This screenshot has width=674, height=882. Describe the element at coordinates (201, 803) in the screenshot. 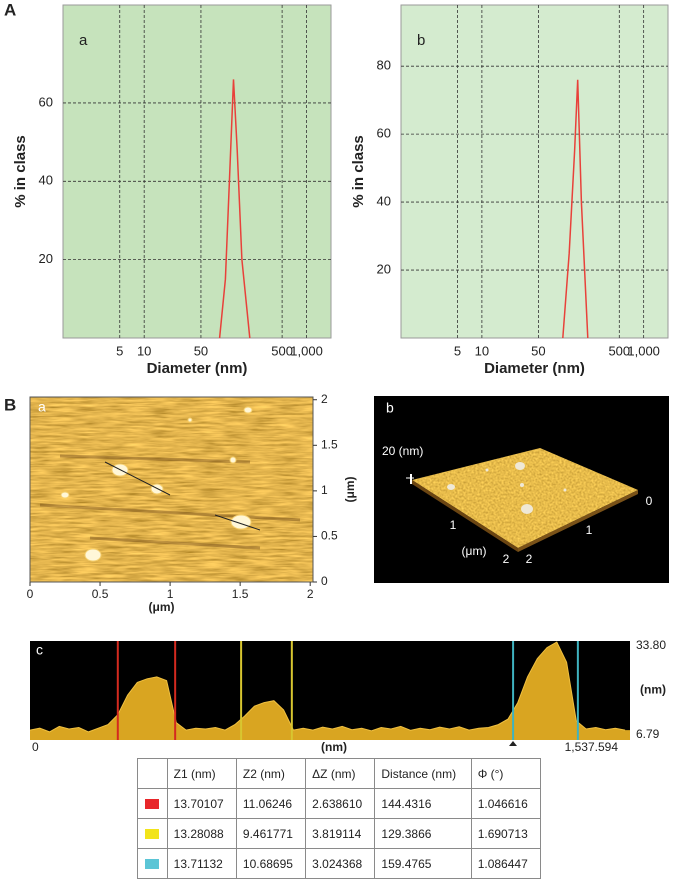

I see `table-cell: 13.70107` at that location.